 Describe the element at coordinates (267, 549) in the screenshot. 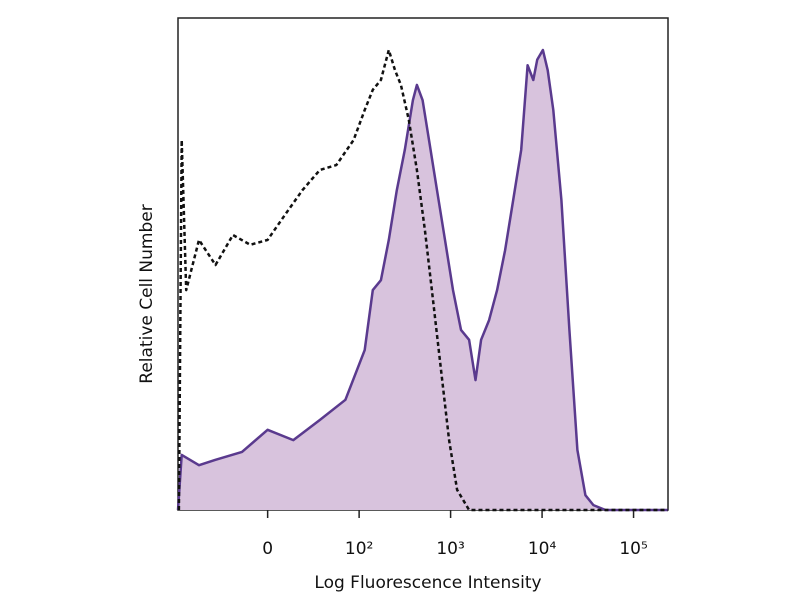

I see `x-tick-label: 0` at that location.